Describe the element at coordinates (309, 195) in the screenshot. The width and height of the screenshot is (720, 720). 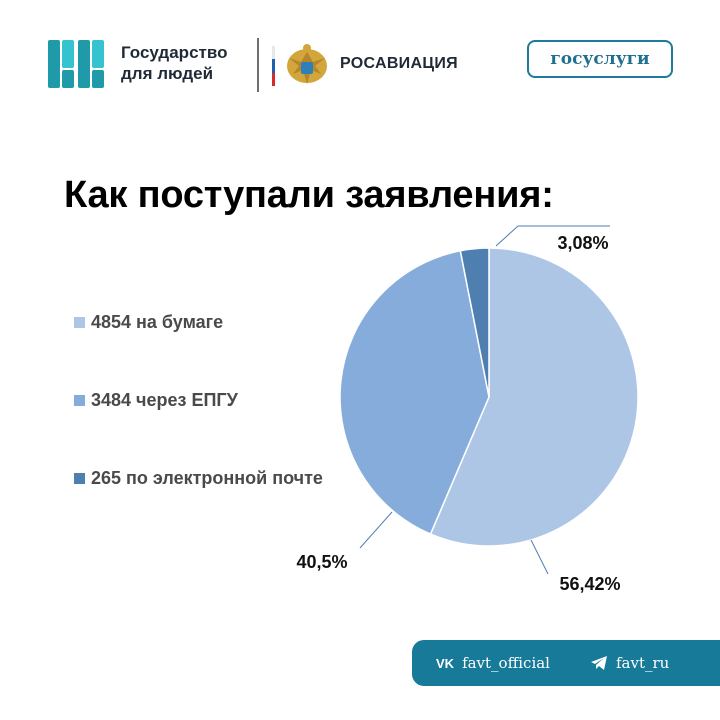
I see `page-title: Как поступали заявления:` at that location.